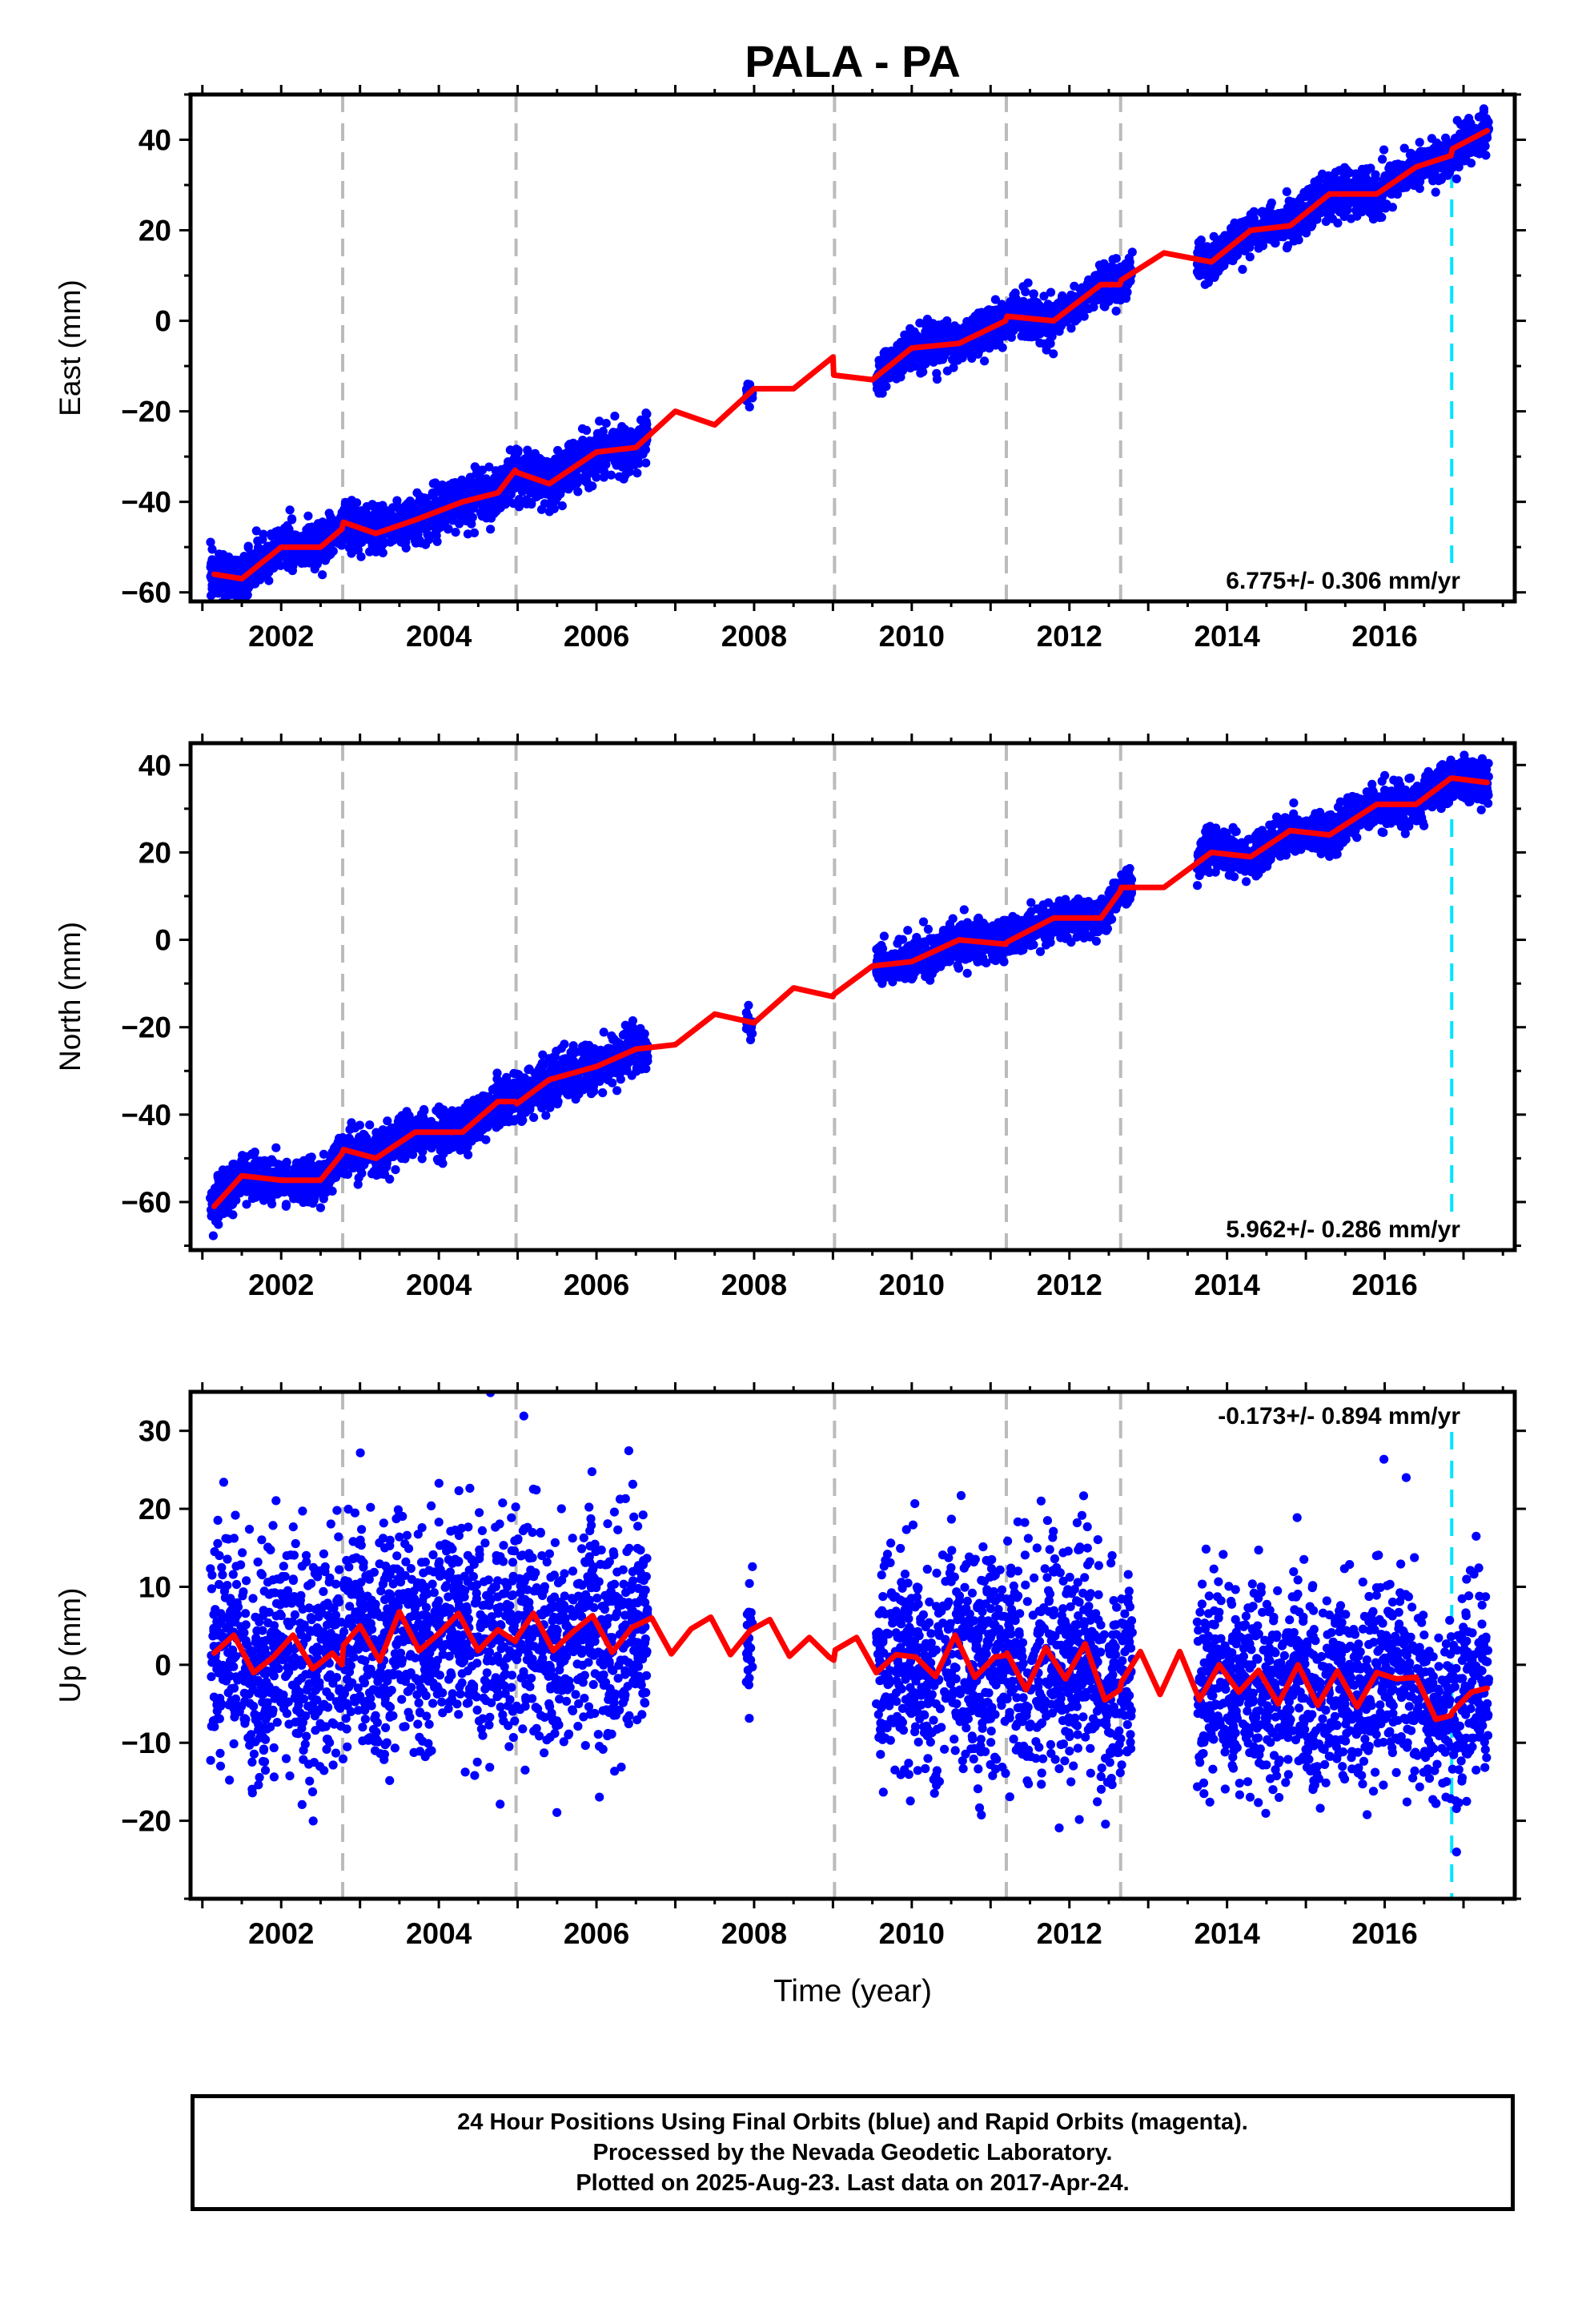  I want to click on y-tick-label: 20, so click(155, 231).